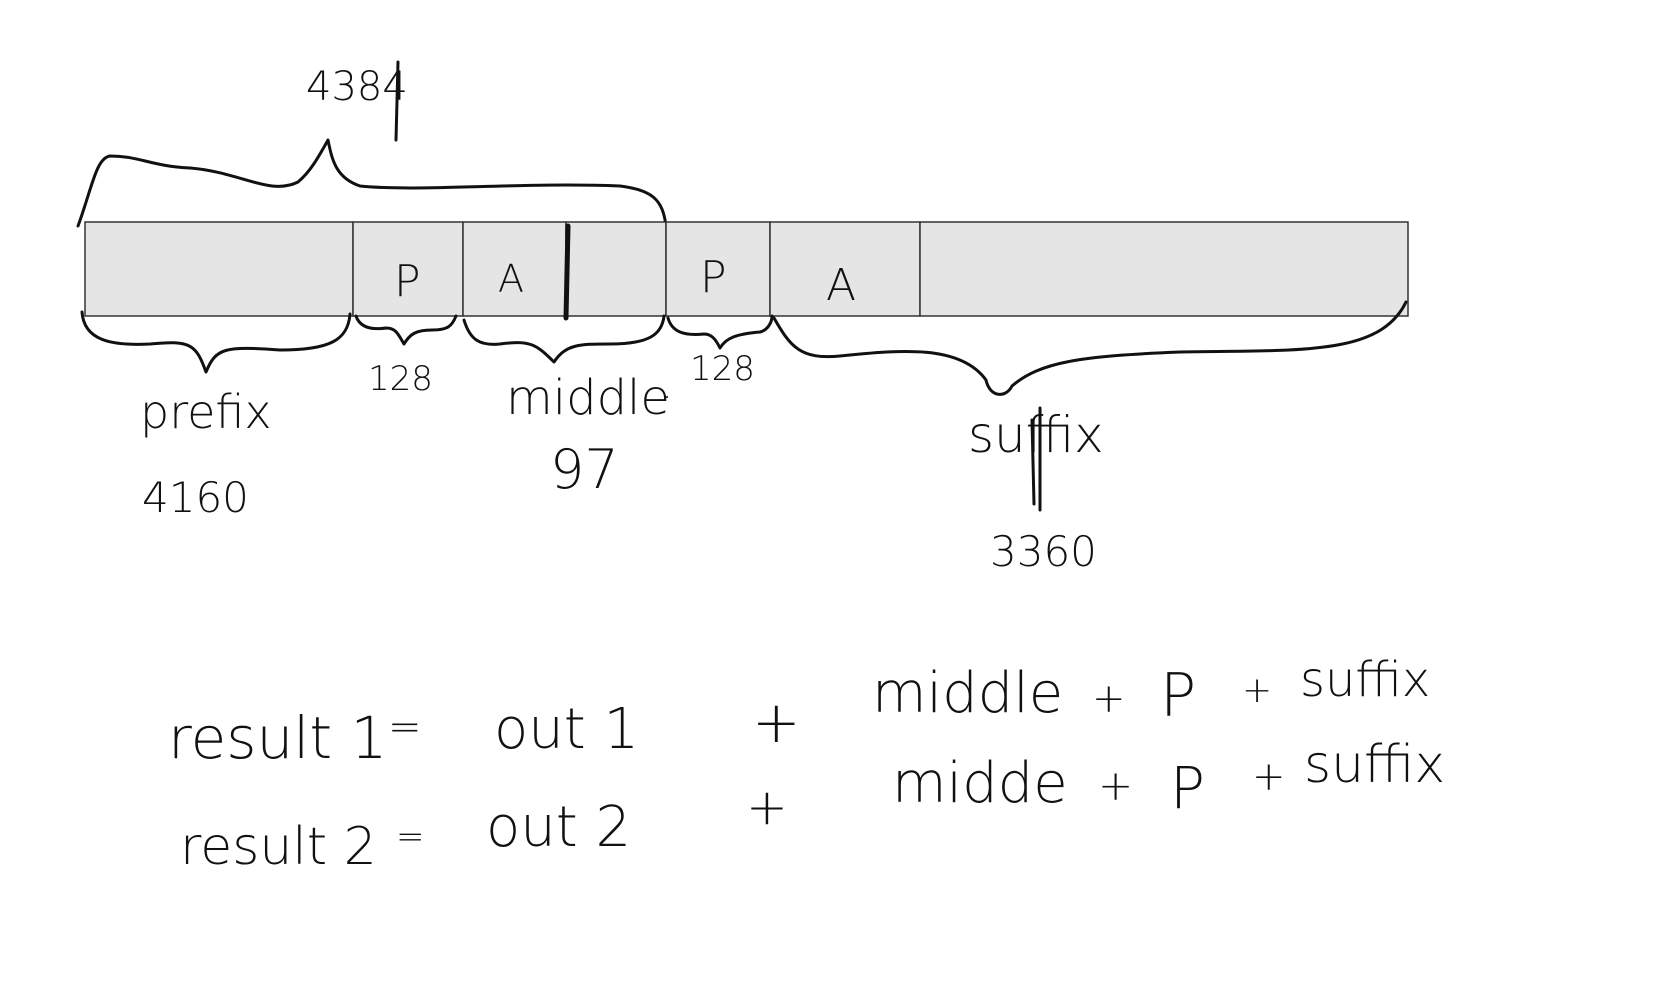  What do you see at coordinates (357, 87) in the screenshot?
I see `top-brace-label: 4384` at bounding box center [357, 87].